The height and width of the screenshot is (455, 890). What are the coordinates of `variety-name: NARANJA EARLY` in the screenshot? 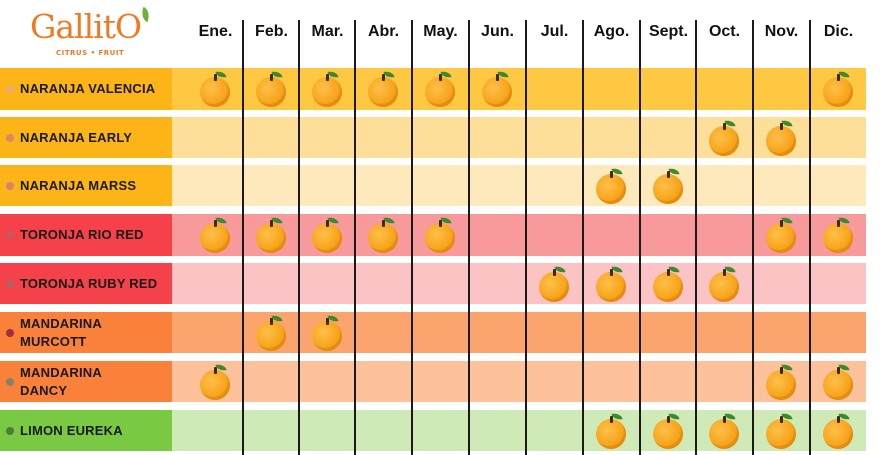 It's located at (76, 137).